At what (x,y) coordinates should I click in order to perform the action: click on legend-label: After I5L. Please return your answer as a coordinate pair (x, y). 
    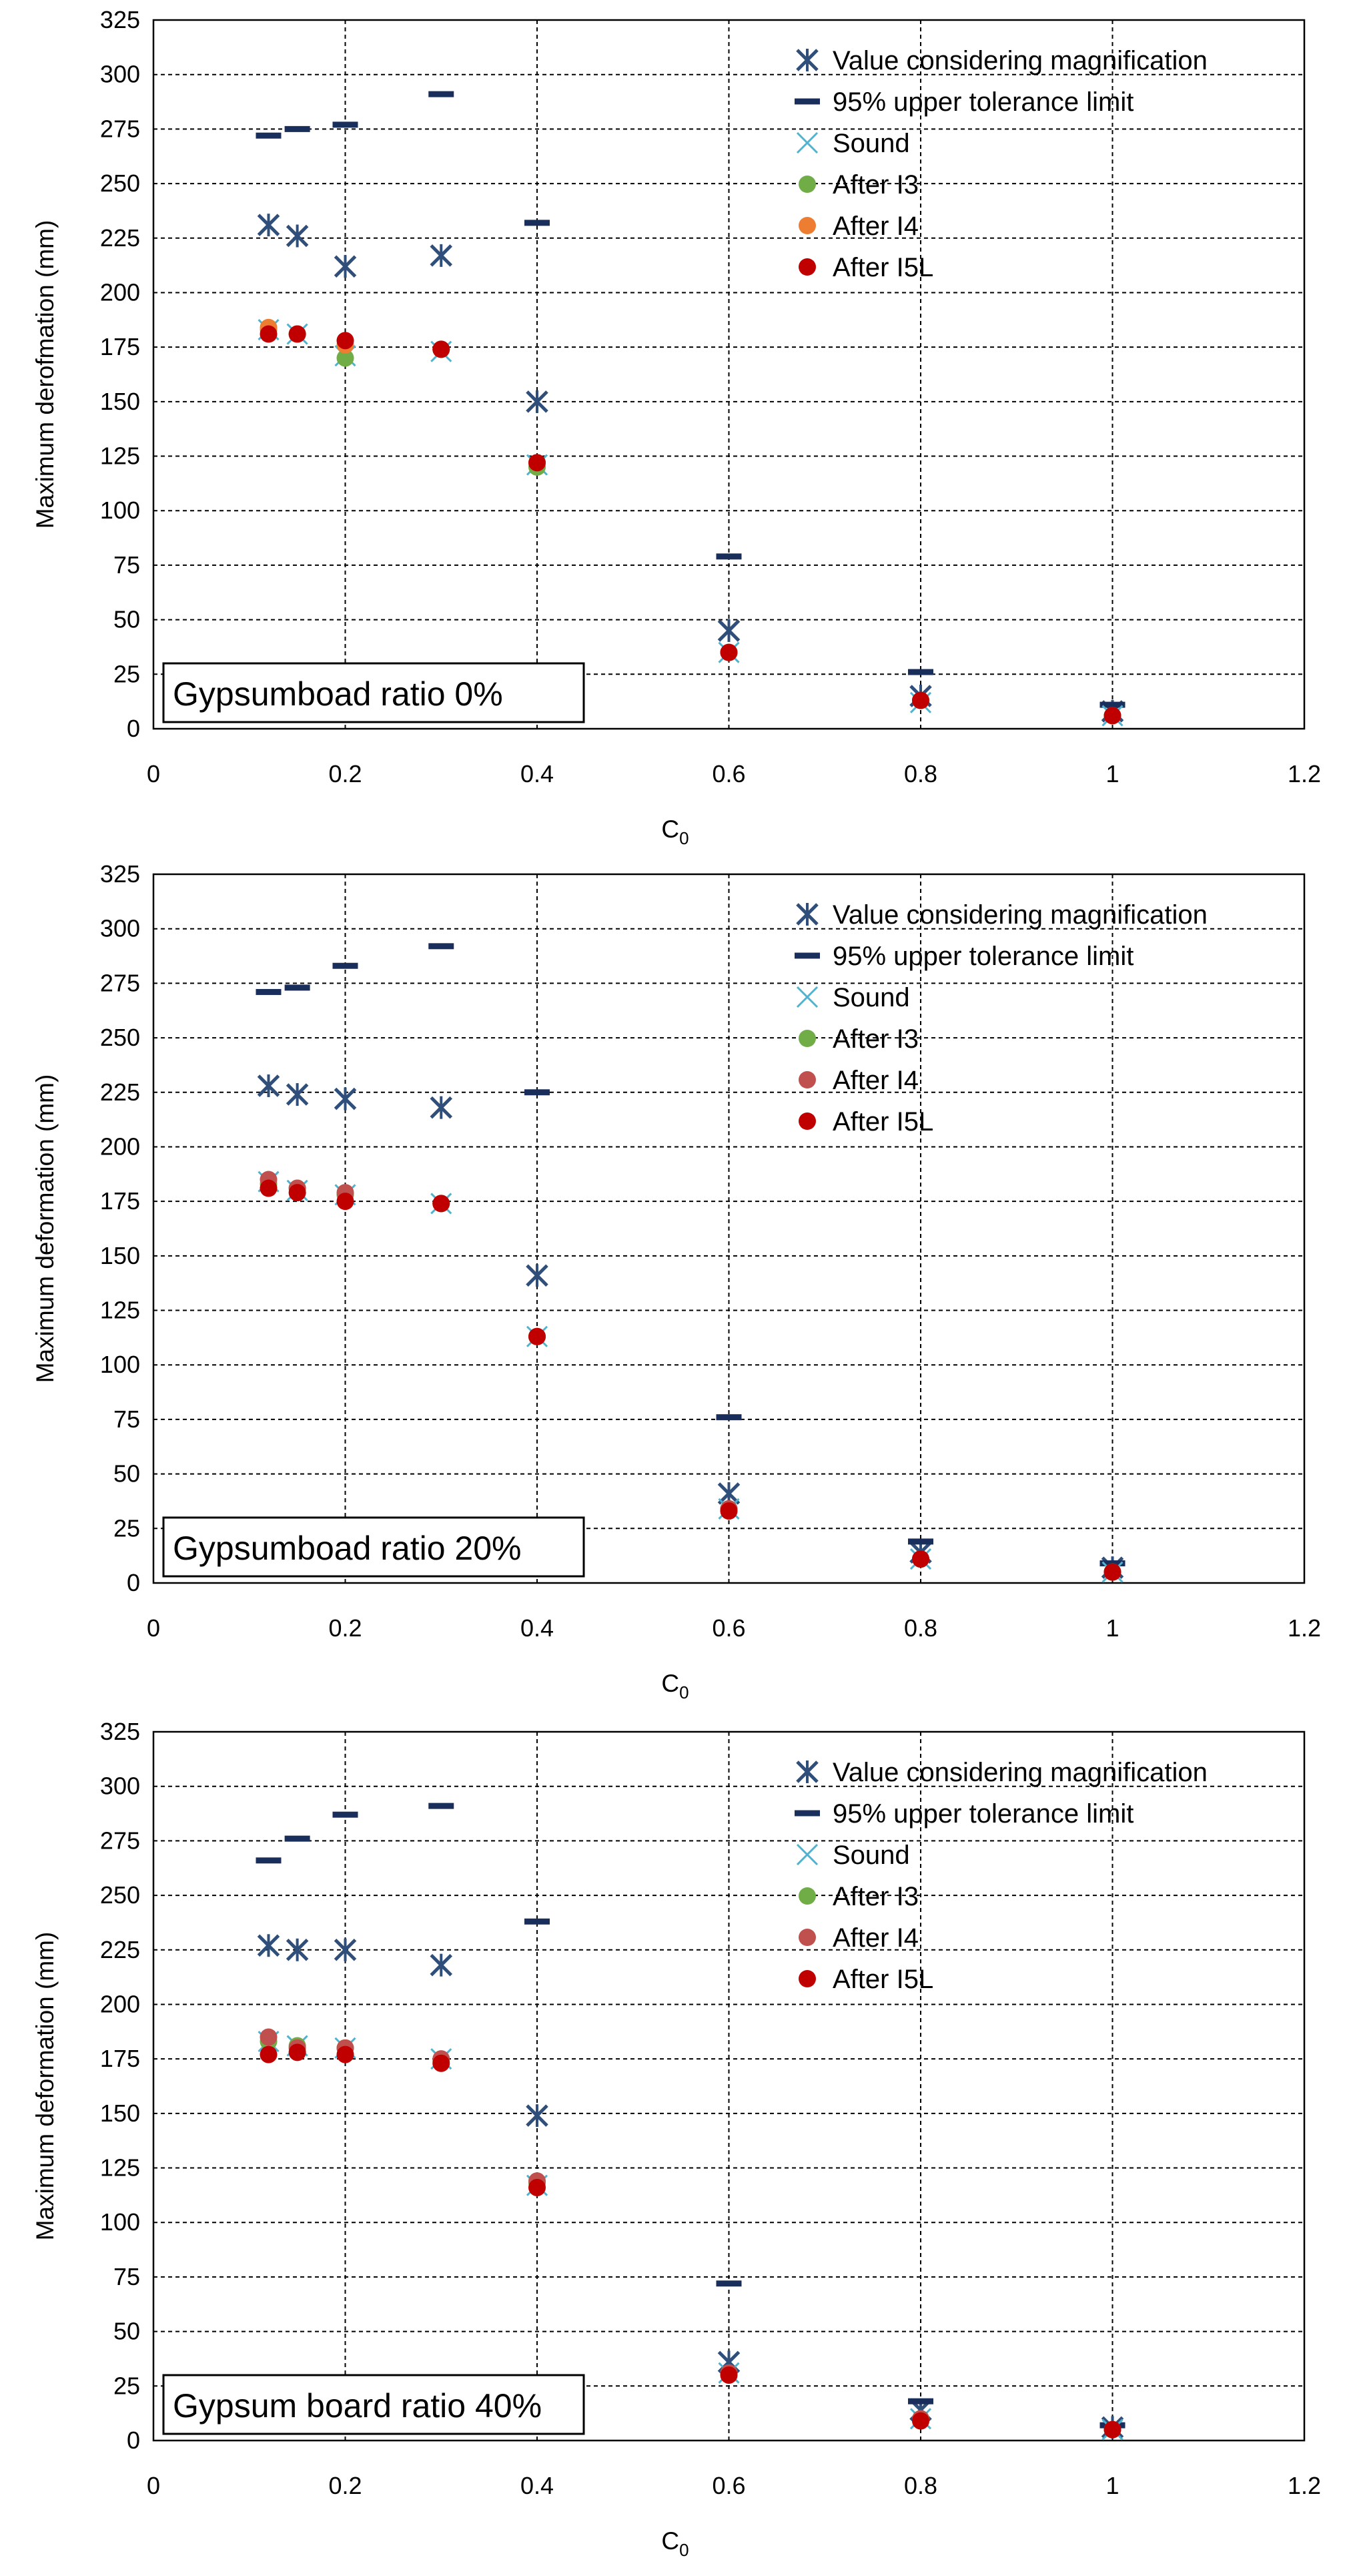
    Looking at the image, I should click on (883, 1122).